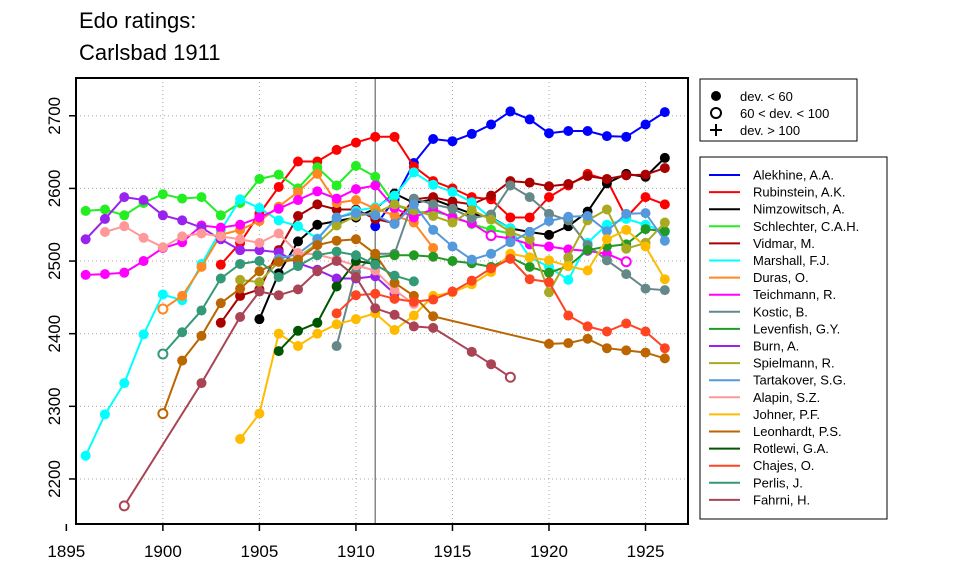  I want to click on x-tick-label: 1900, so click(163, 551).